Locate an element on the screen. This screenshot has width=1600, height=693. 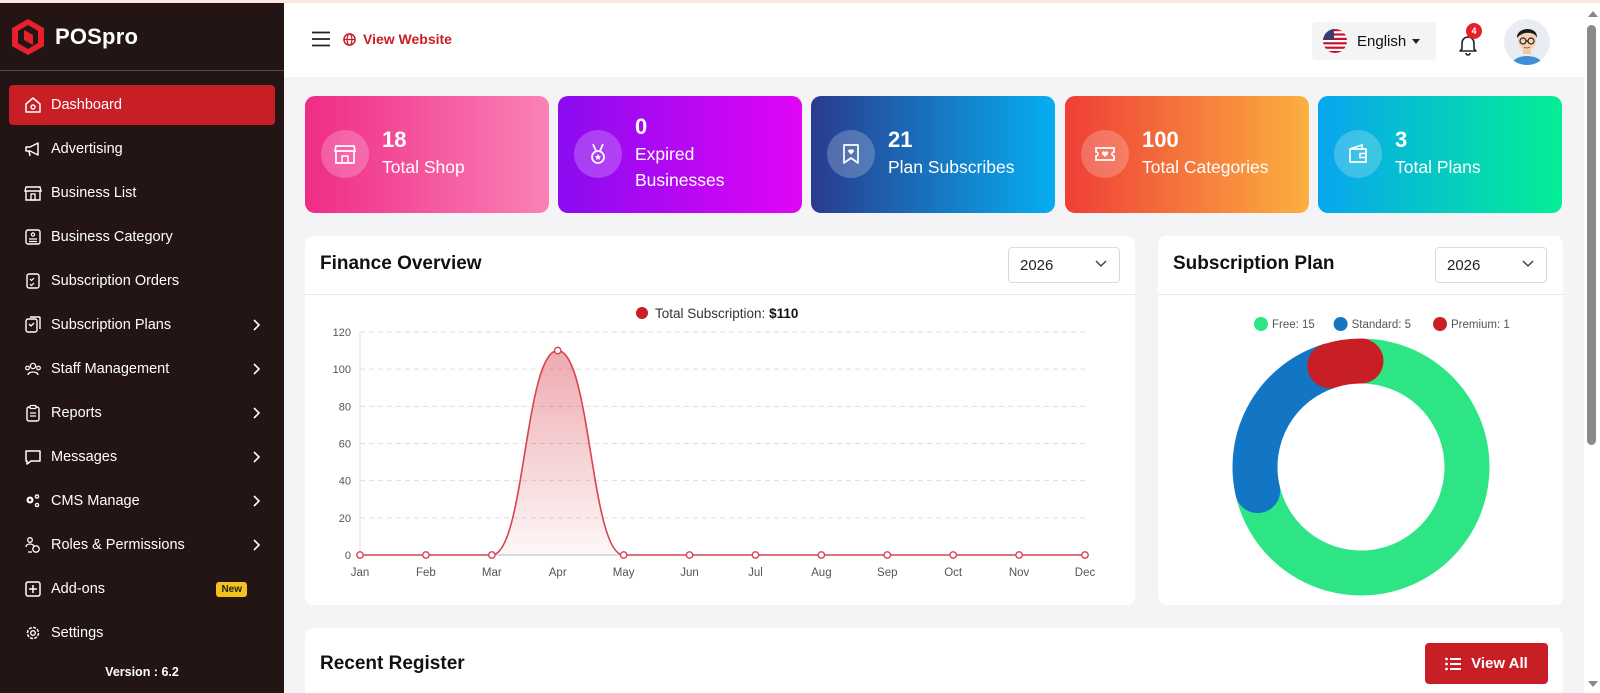
subscription-donut-chart: Free: 15 Standard: 5 Premium: 1 is located at coordinates (1371, 456).